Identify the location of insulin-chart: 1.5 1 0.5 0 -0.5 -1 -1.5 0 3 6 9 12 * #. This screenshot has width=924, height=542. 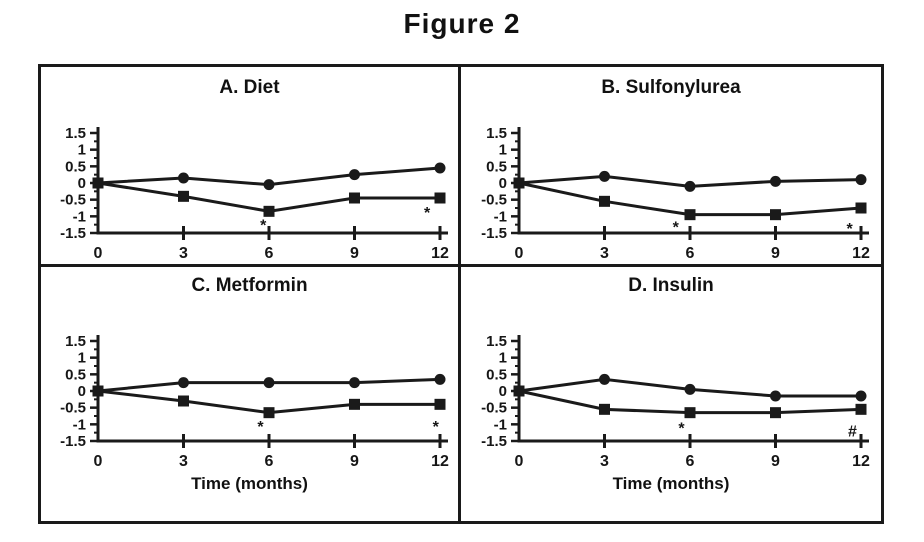
(671, 396).